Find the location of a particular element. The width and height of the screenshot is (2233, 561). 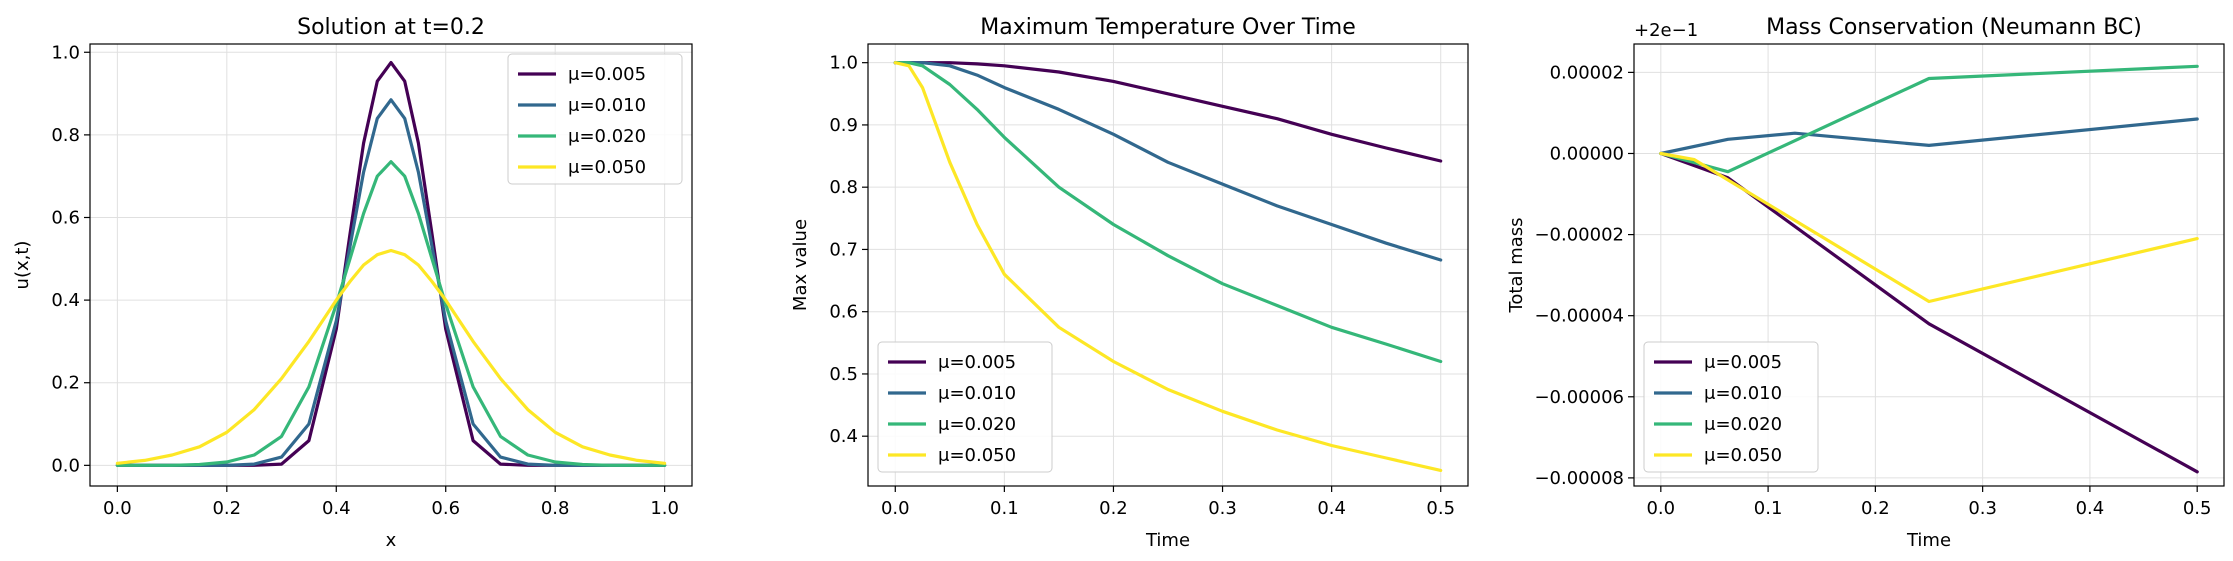

y-axis-label: u(x,t) is located at coordinates (22, 265).